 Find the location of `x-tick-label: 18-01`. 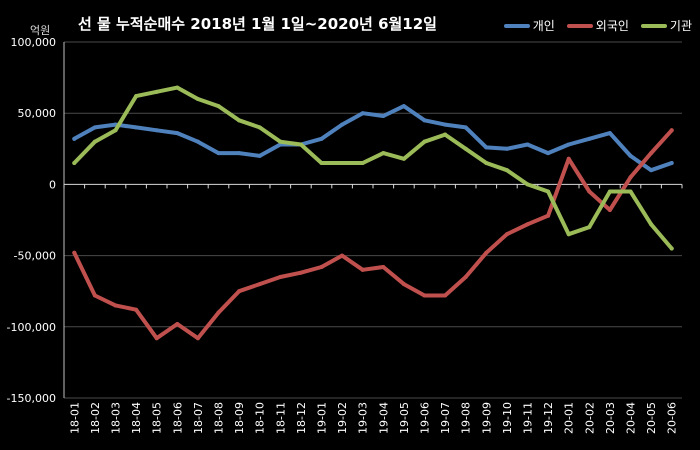

x-tick-label: 18-01 is located at coordinates (74, 418).